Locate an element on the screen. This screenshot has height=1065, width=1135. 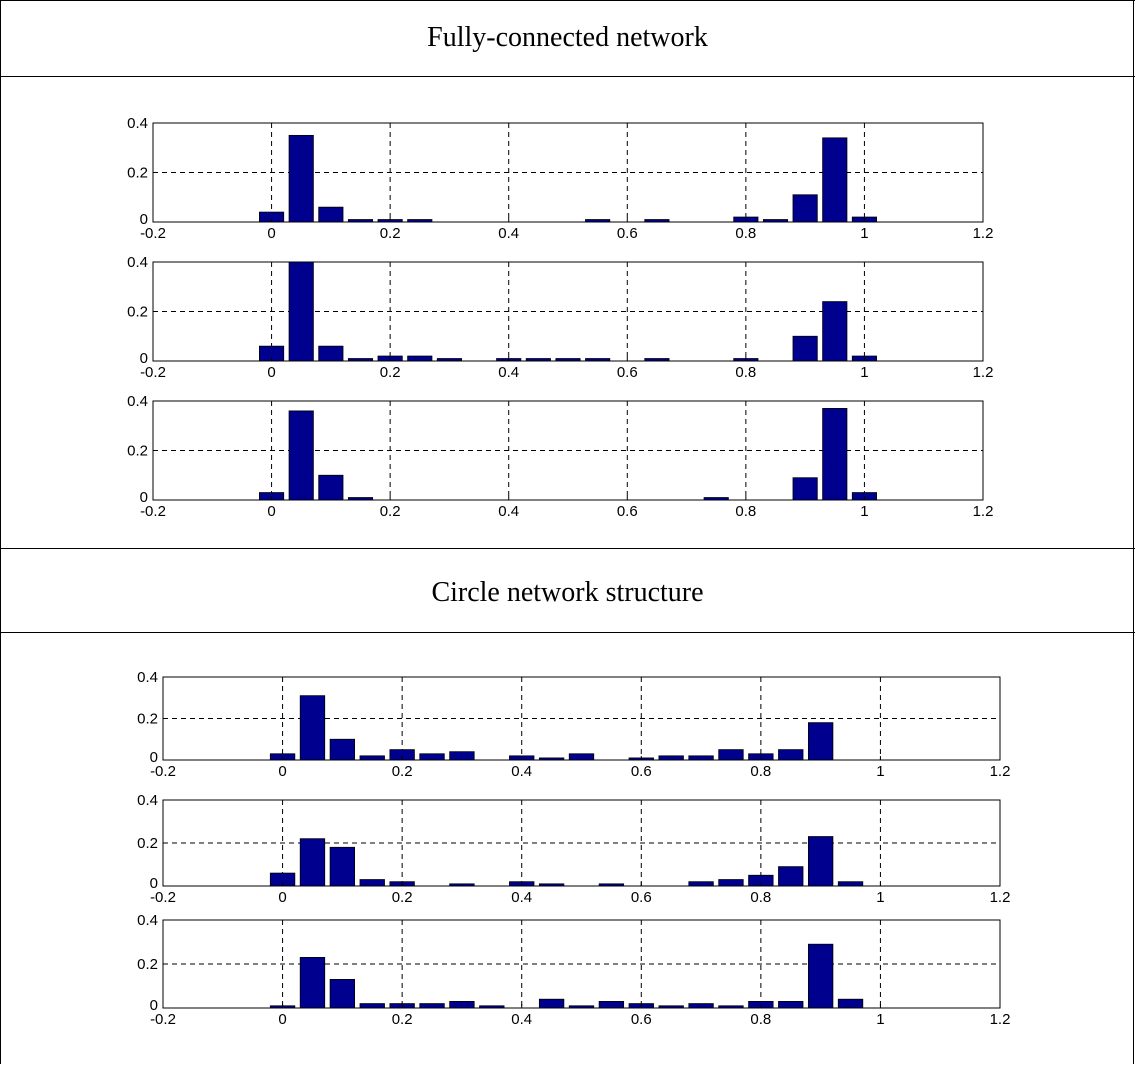
histogram-plot-4: -0.2 0 0.2 0.4 0.6 0.8 1 1.200.20.4 is located at coordinates (574, 724).